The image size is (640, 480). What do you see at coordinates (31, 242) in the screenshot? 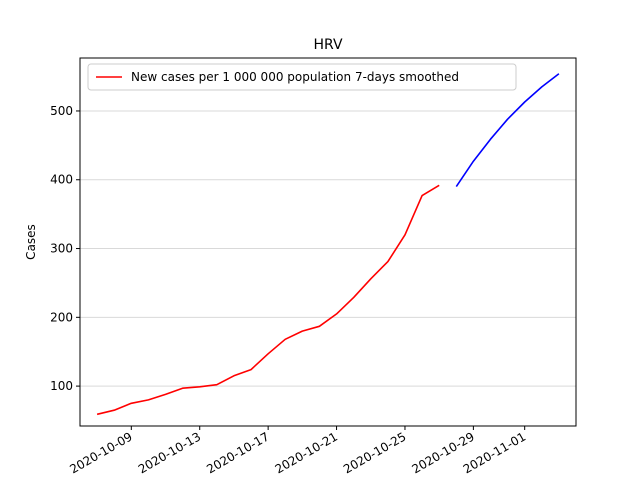
I see `y-axis-label: Cases` at bounding box center [31, 242].